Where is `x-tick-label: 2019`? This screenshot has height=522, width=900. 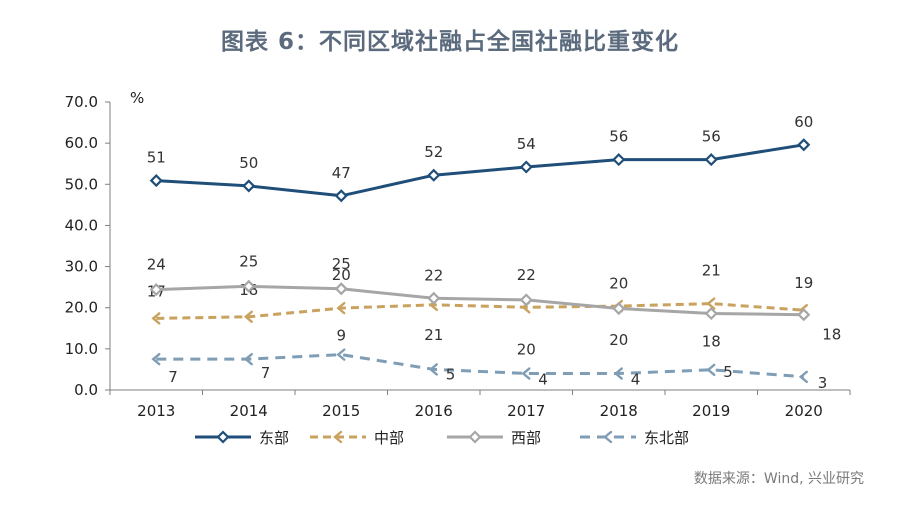 x-tick-label: 2019 is located at coordinates (711, 411).